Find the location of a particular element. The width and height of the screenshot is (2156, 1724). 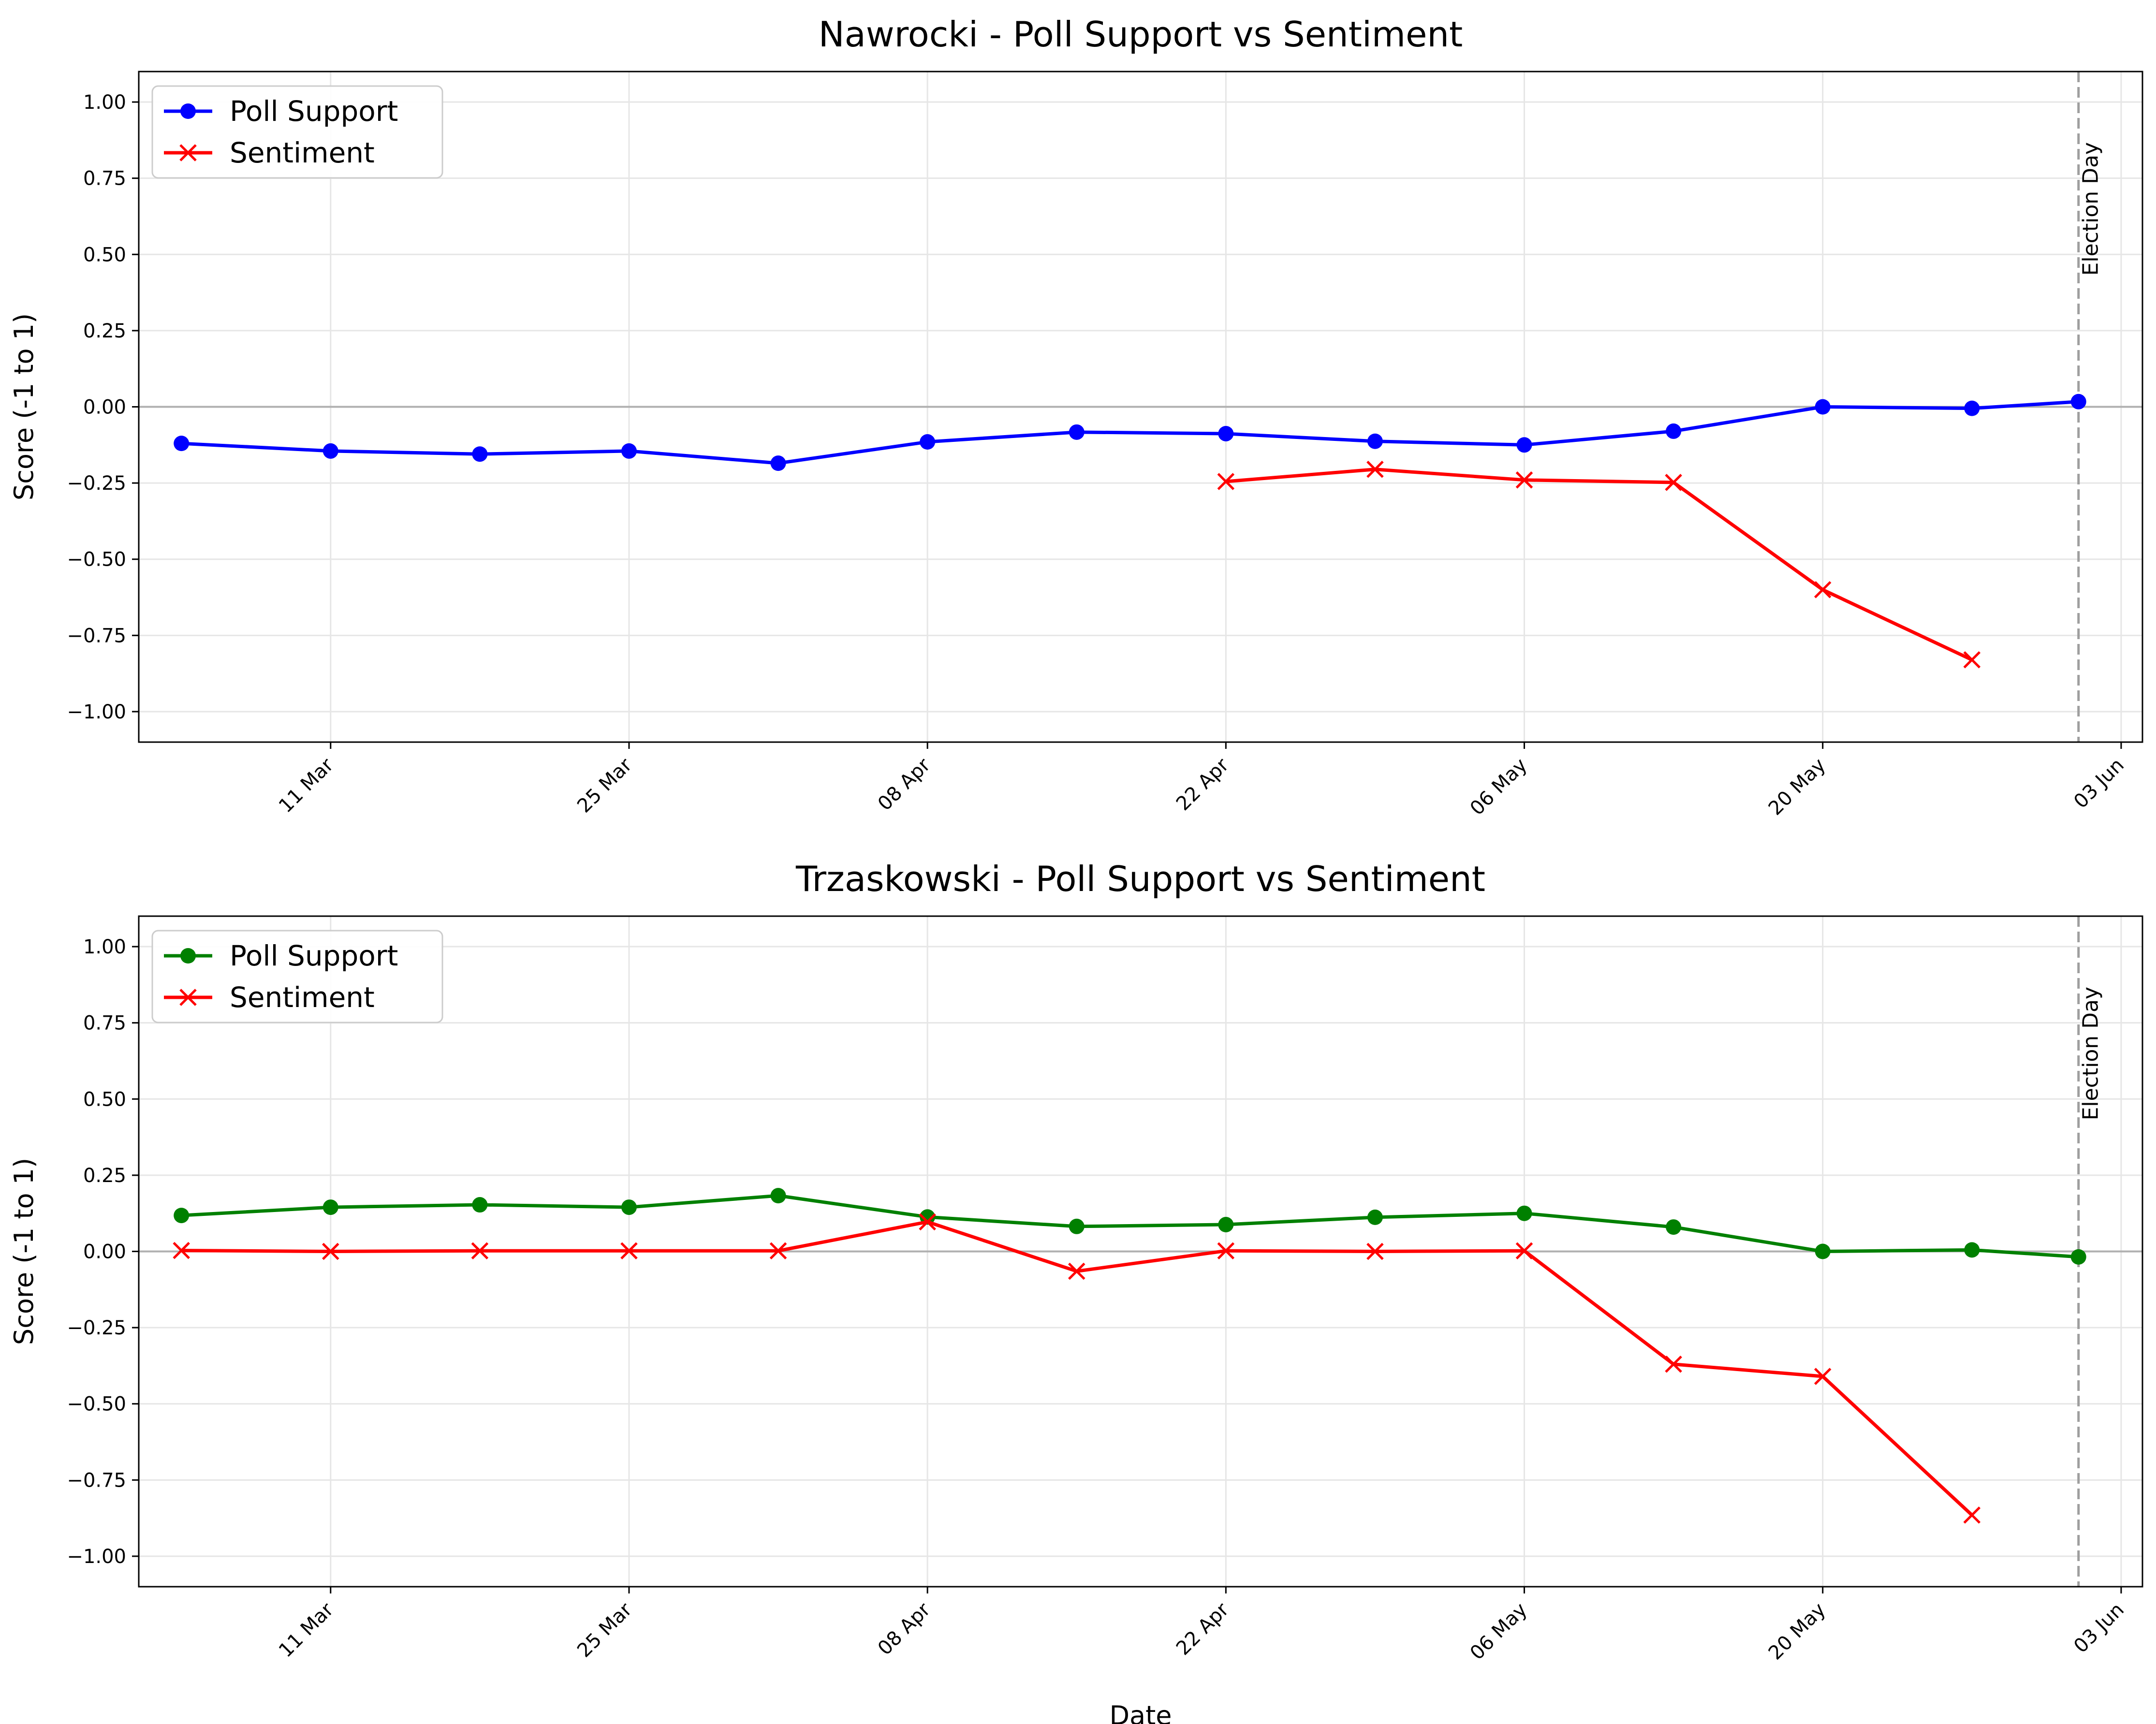

y-tick-label: −0.50 is located at coordinates (96, 560).